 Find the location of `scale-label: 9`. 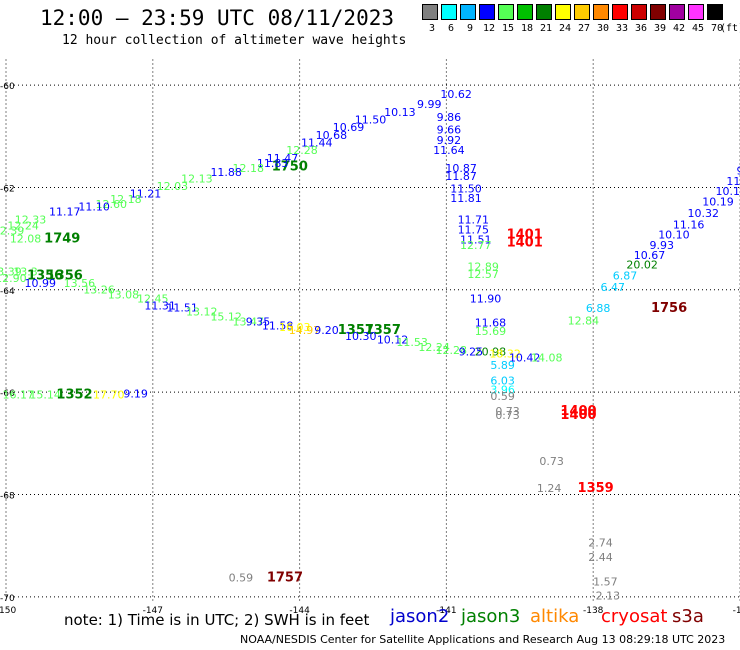

scale-label: 9 is located at coordinates (470, 28).